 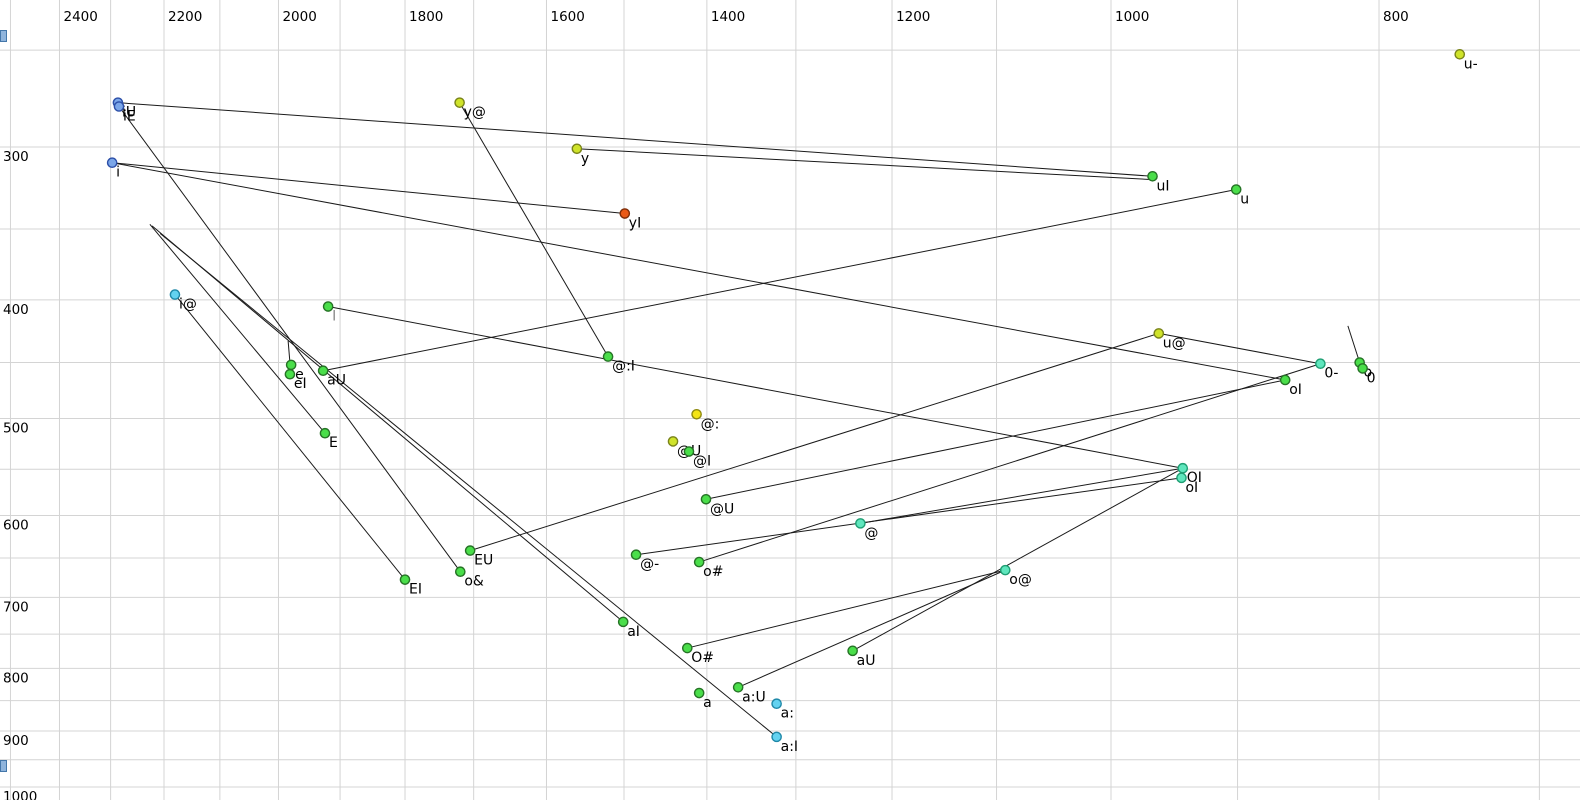 I want to click on vowel-point-label: aI, so click(x=633, y=632).